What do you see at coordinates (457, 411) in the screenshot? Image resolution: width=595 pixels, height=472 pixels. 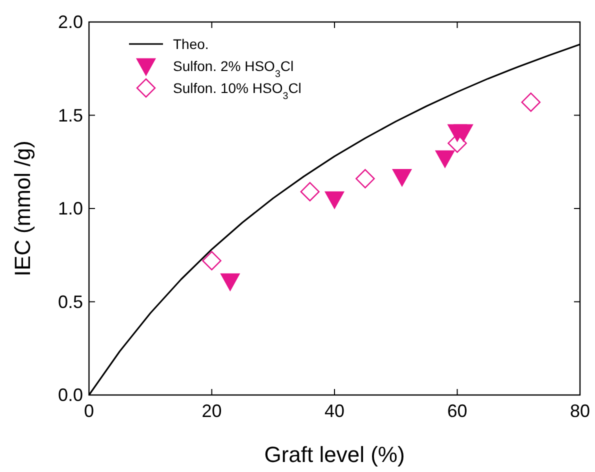 I see `x-tick-label: 60` at bounding box center [457, 411].